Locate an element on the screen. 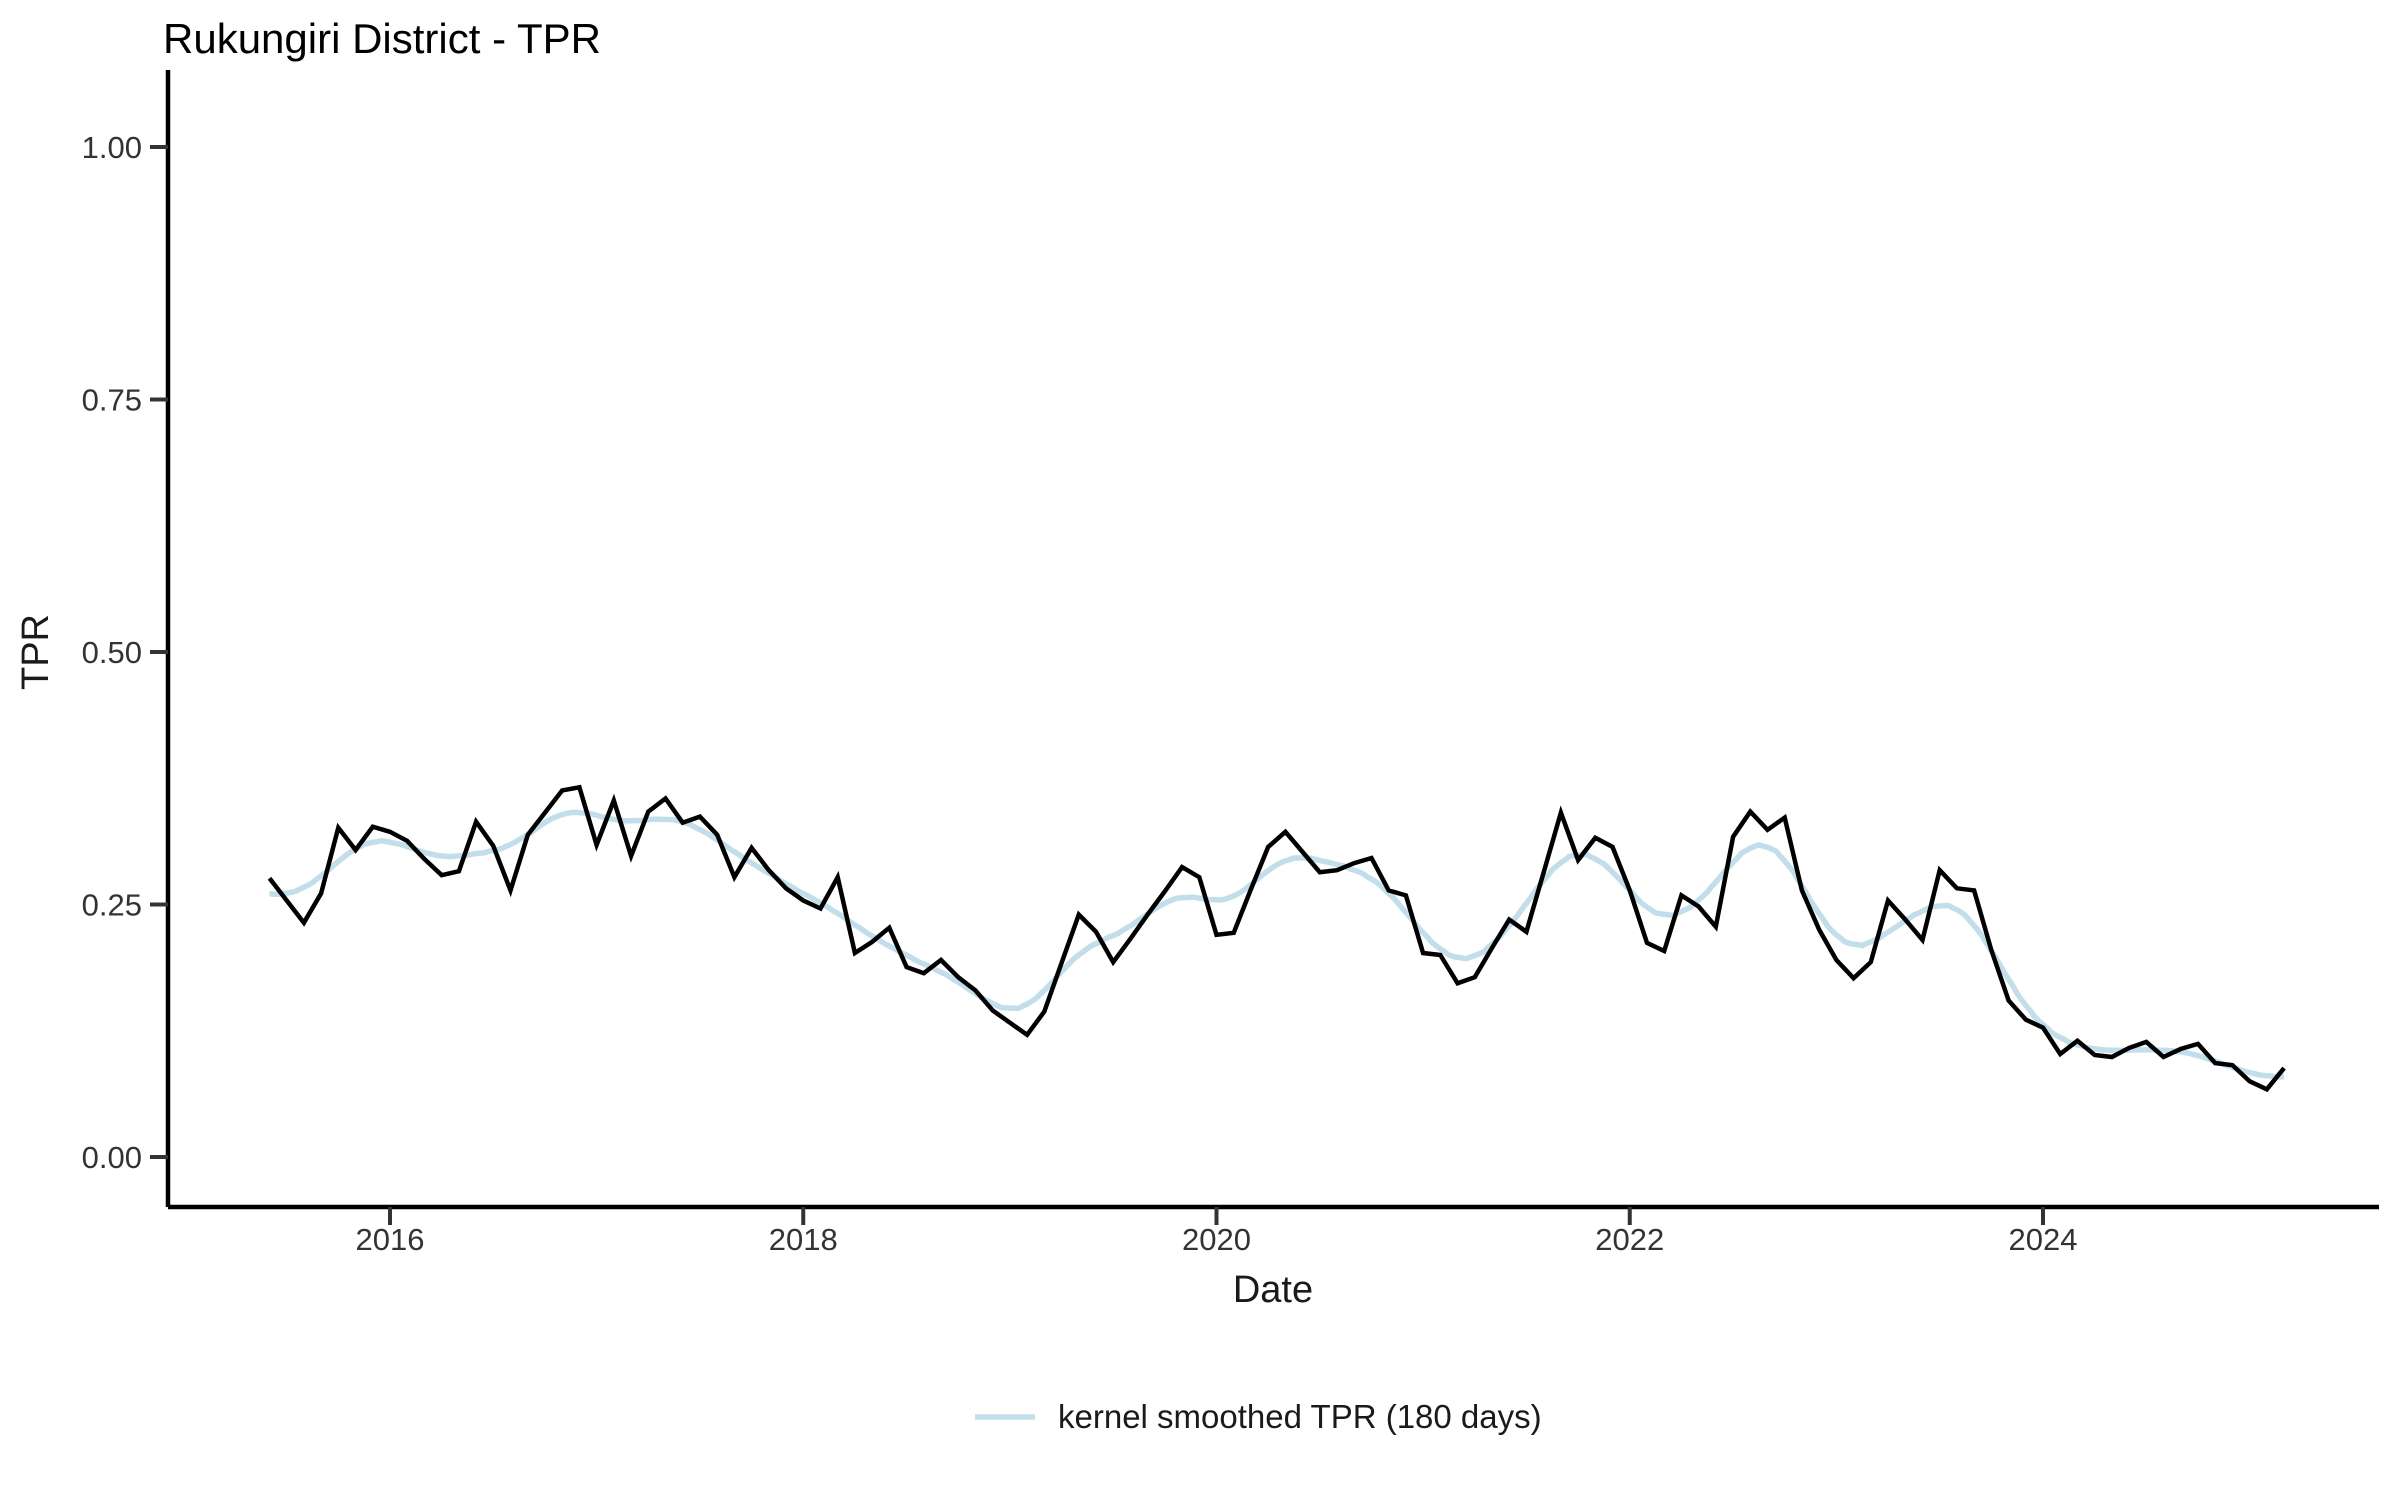 The width and height of the screenshot is (2400, 1500). x-tick-label: 2018 is located at coordinates (803, 1239).